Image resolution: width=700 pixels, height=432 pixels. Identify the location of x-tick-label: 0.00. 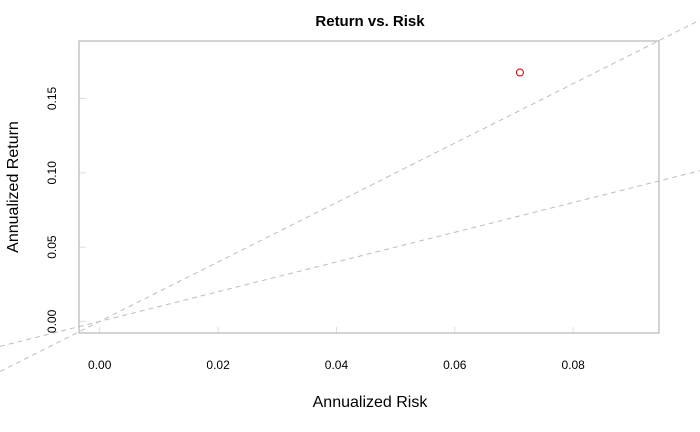
(100, 365).